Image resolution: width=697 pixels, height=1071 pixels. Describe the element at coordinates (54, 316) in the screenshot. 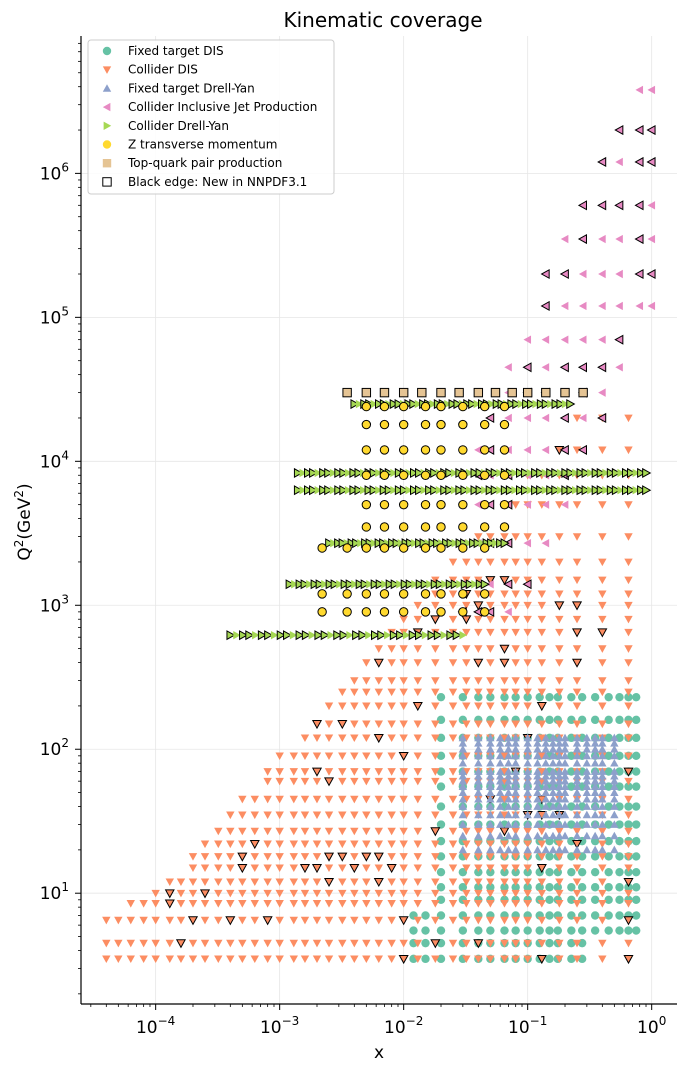

I see `y-tick-label: 10⁵` at that location.